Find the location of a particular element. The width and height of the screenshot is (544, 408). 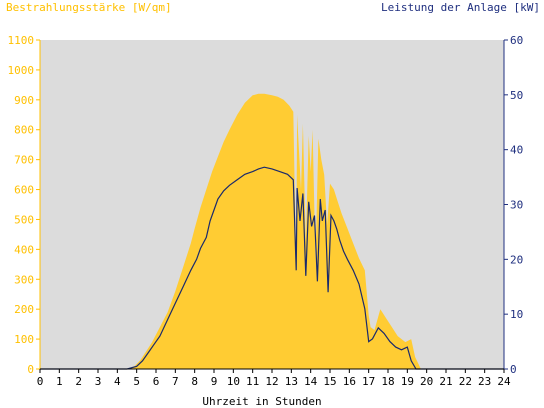

left-tick-label: 900 is located at coordinates (24, 100).